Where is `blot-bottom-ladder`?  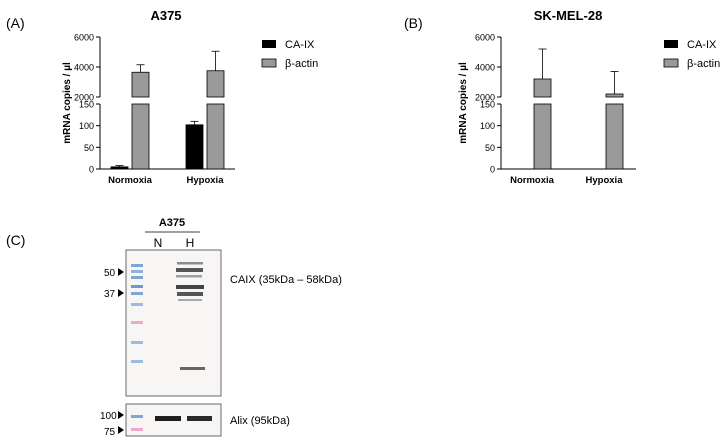
blot-bottom-ladder is located at coordinates (137, 423).